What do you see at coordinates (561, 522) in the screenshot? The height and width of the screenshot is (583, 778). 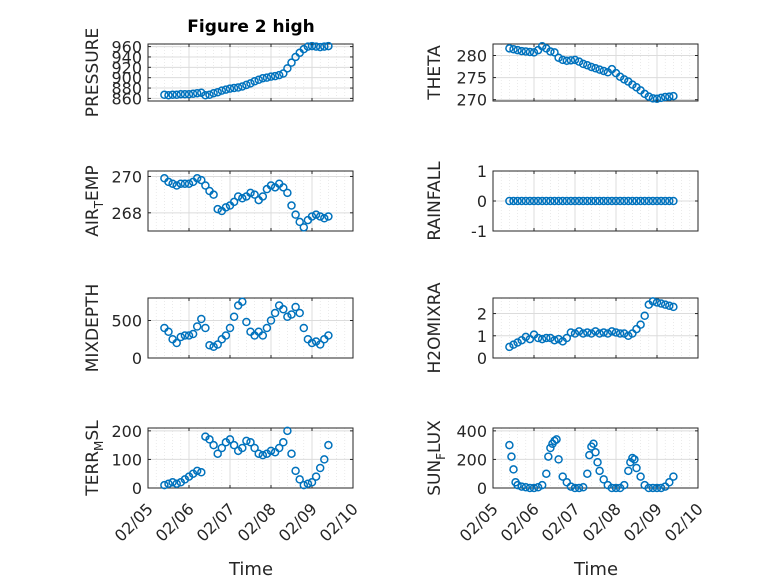 I see `x-tick-label: 02/07` at bounding box center [561, 522].